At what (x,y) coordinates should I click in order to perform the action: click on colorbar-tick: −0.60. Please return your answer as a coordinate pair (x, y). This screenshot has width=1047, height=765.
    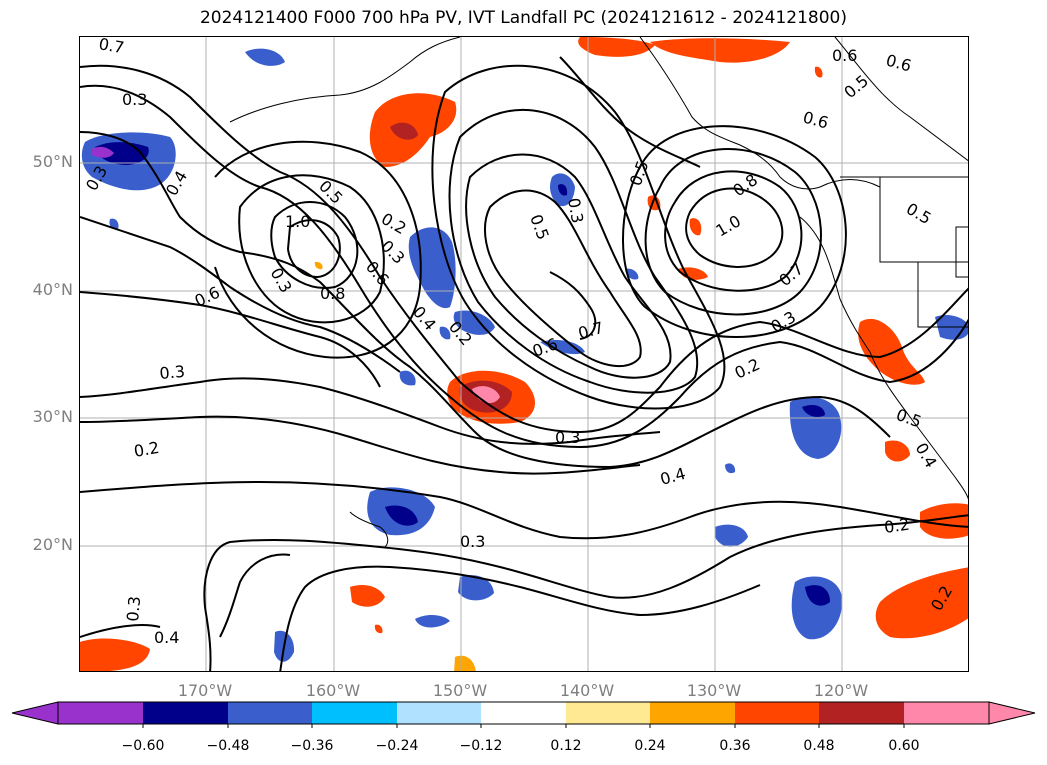
    Looking at the image, I should click on (143, 746).